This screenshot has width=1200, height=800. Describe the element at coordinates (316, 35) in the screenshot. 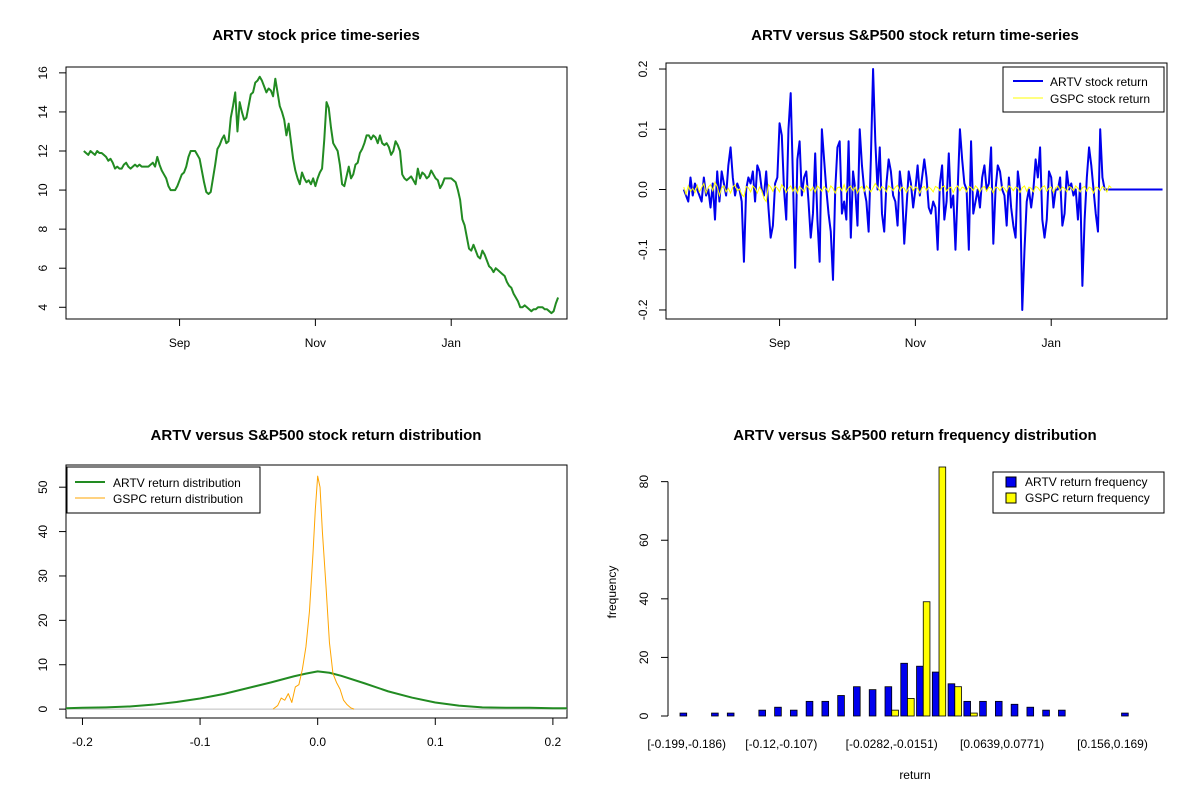

I see `price-chart-title: ARTV stock price time-series` at that location.